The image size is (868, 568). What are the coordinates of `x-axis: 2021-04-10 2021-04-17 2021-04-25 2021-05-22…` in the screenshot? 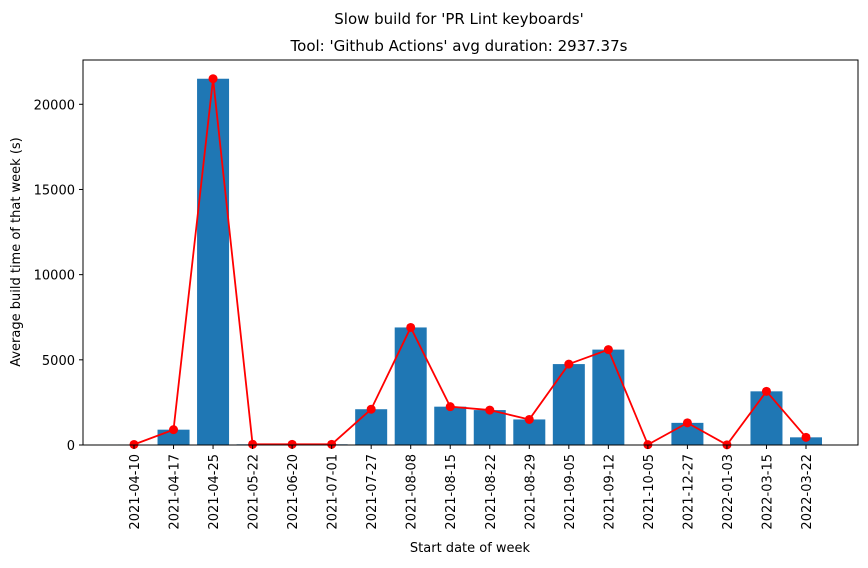 It's located at (471, 487).